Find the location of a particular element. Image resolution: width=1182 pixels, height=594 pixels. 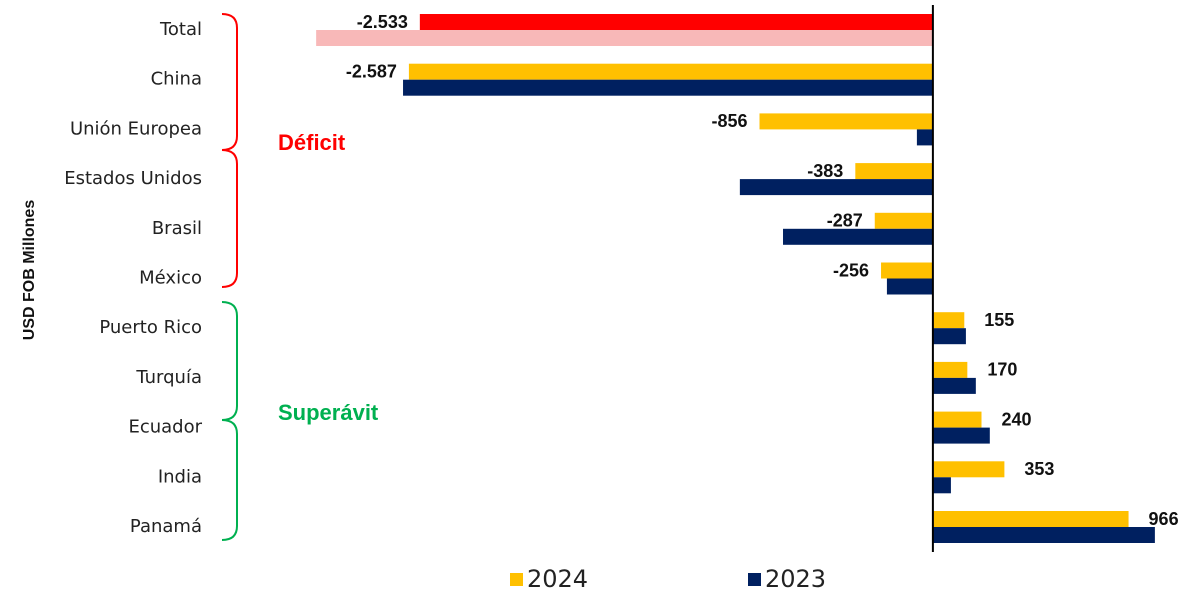

legend-label: 2024 is located at coordinates (557, 579).